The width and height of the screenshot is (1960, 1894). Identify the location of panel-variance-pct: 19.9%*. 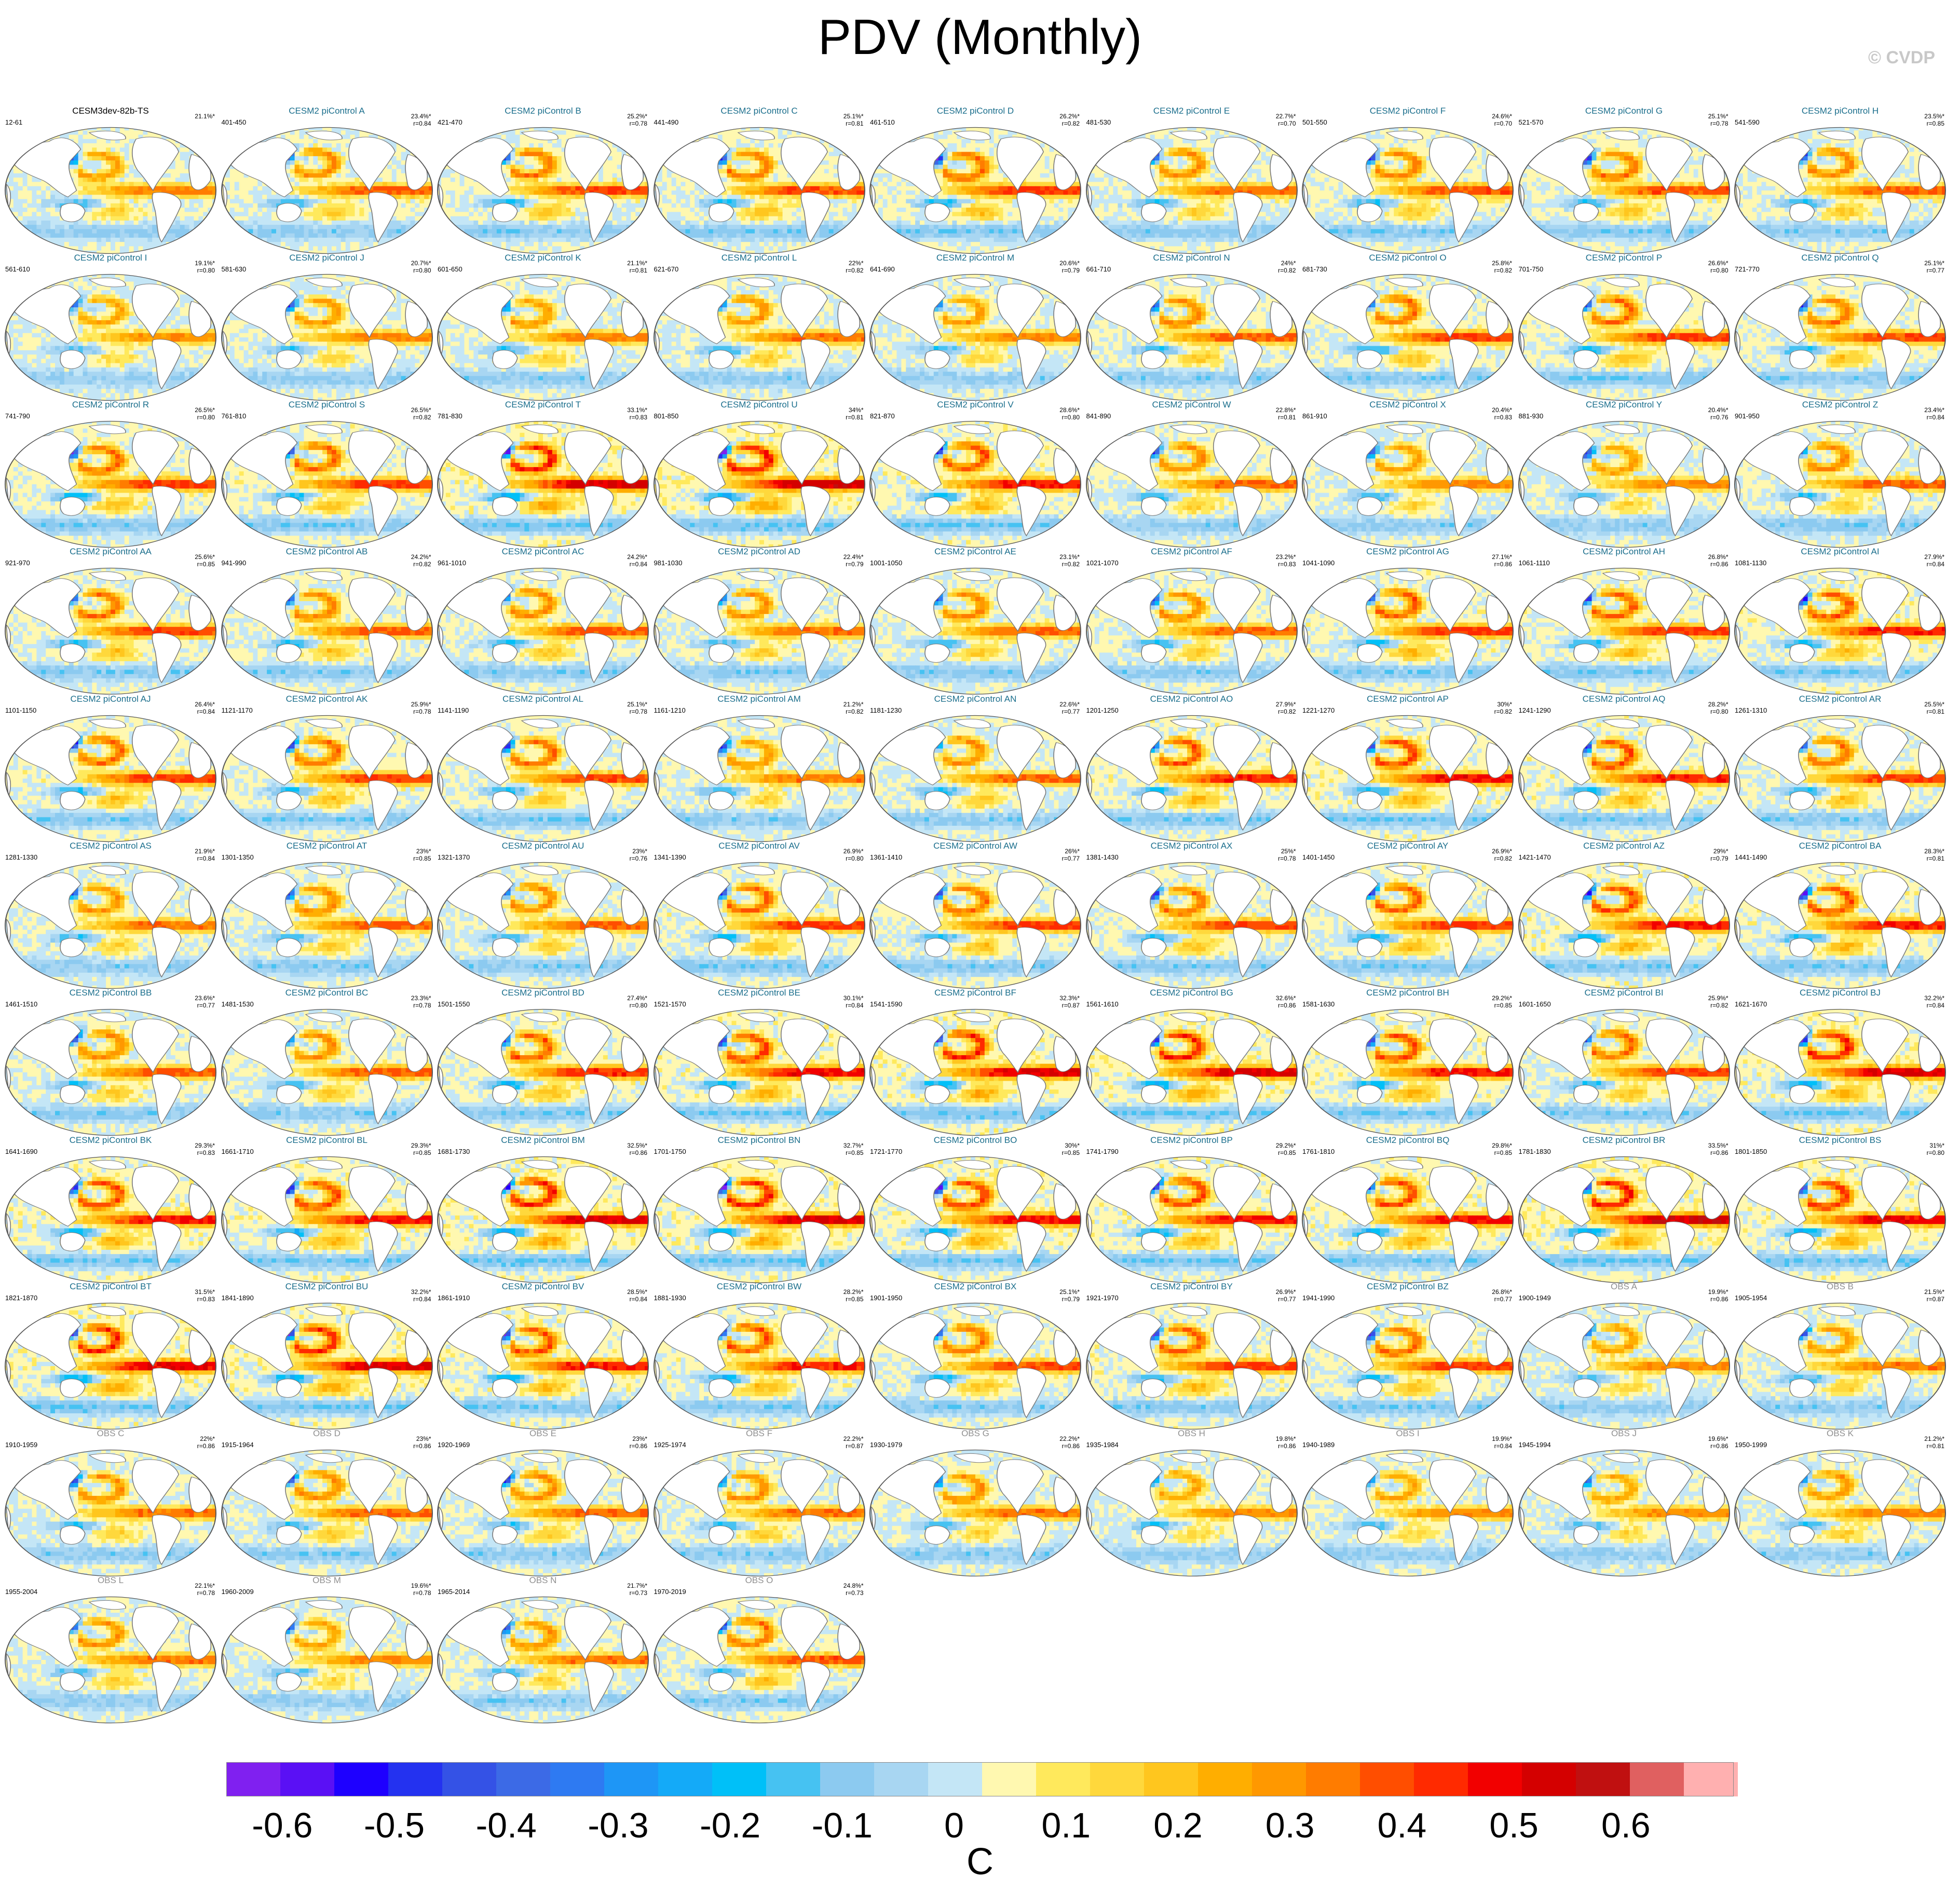
(1718, 1292).